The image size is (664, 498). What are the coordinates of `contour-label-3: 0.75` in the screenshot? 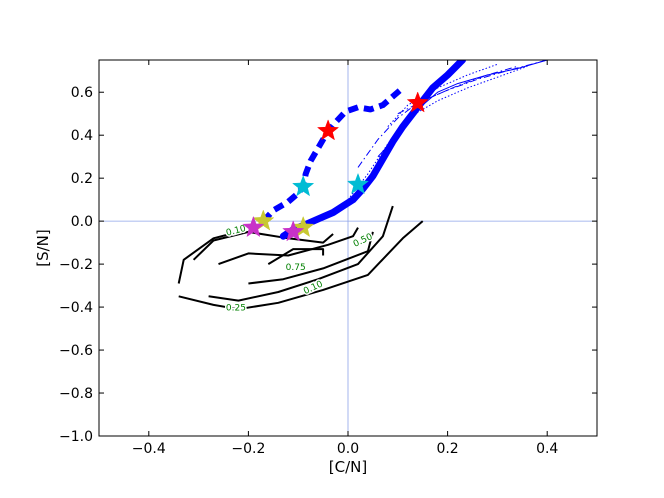 It's located at (296, 268).